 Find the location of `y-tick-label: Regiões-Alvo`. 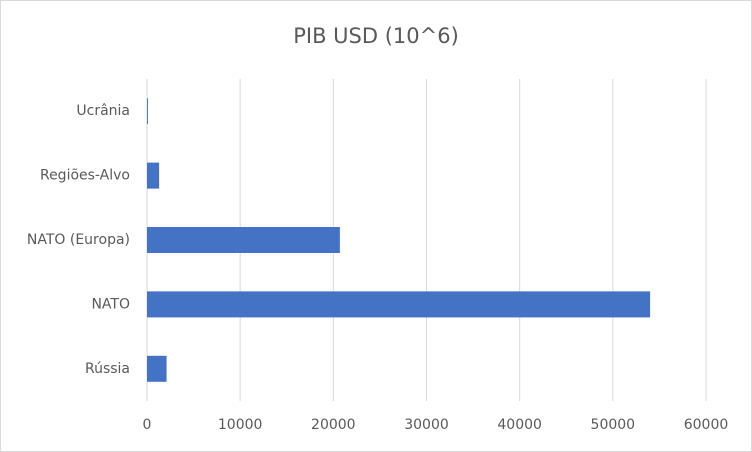

y-tick-label: Regiões-Alvo is located at coordinates (85, 176).